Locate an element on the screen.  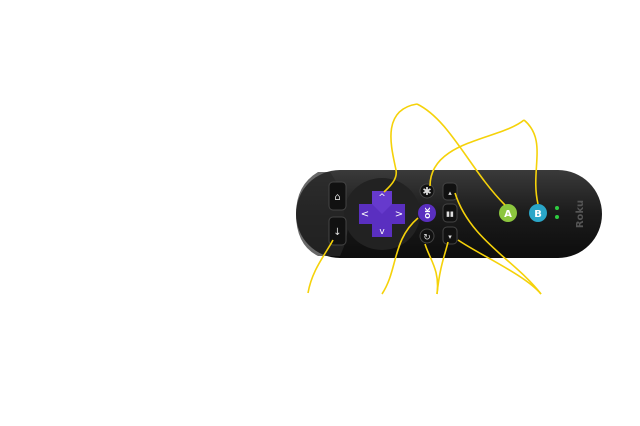
home-button: ⌂ is located at coordinates (337, 196).